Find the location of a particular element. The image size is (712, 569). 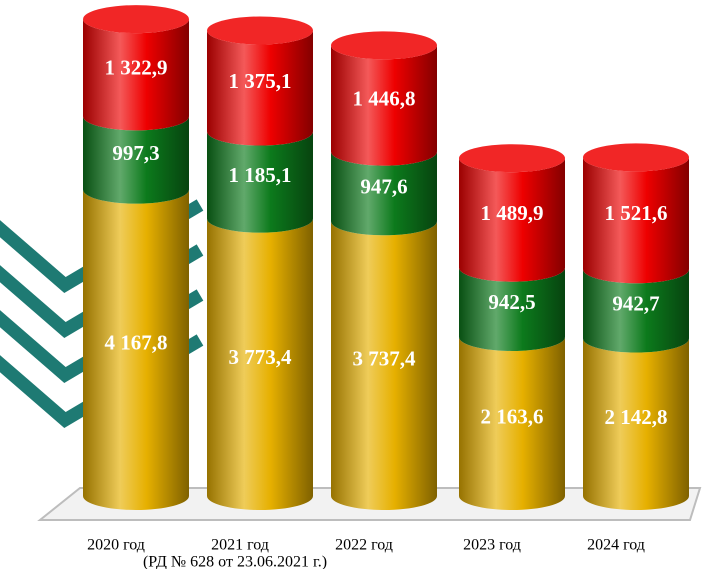

value-label: 1 446,8 is located at coordinates (384, 98).